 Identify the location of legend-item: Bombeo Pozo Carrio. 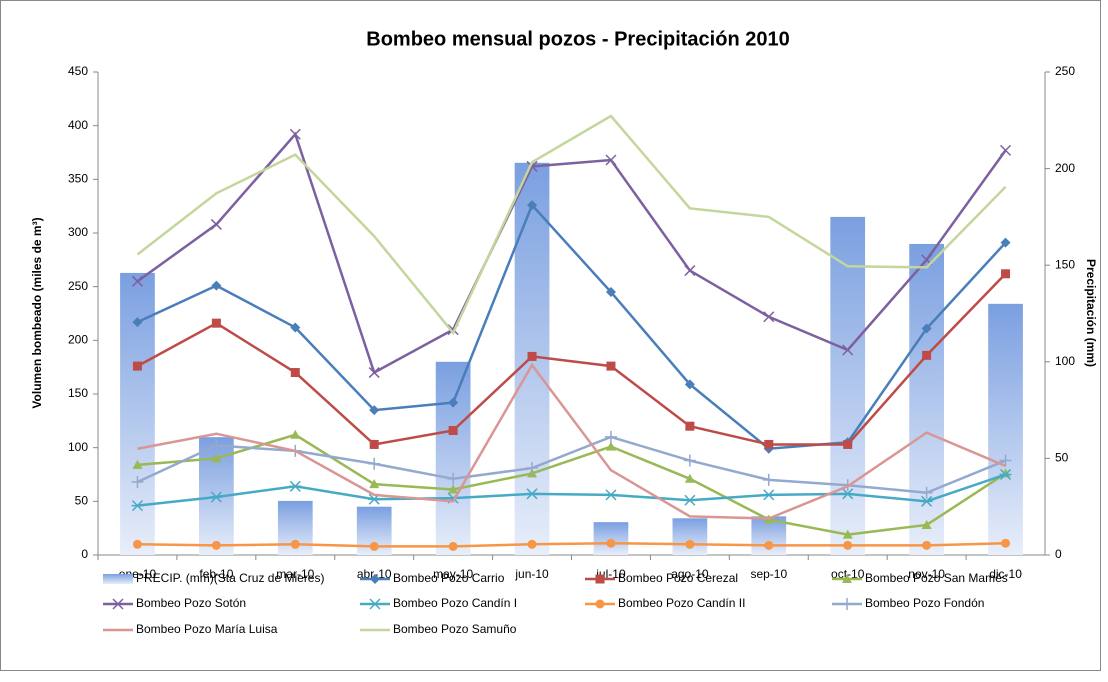
(432, 578).